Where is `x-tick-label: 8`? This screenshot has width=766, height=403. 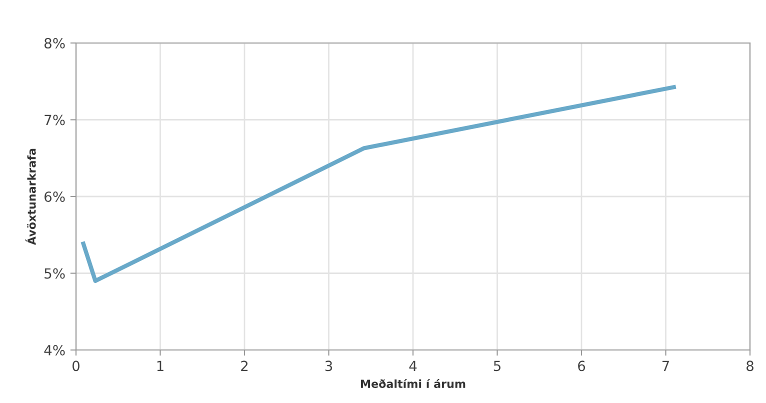
x-tick-label: 8 is located at coordinates (750, 366).